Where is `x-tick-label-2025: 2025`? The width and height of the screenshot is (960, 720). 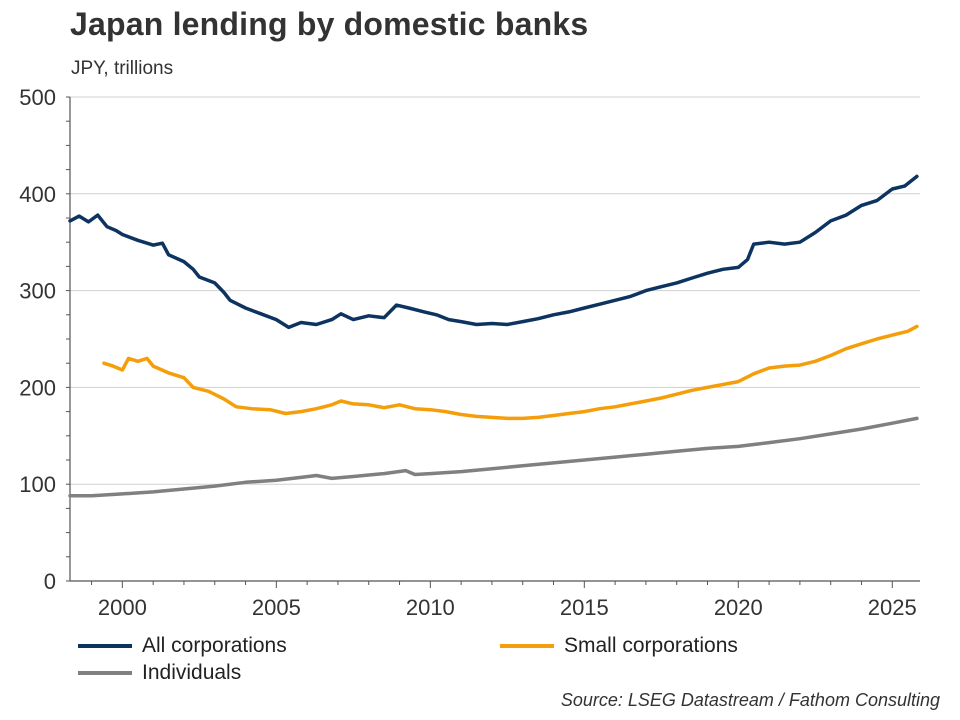
x-tick-label-2025: 2025 is located at coordinates (892, 607).